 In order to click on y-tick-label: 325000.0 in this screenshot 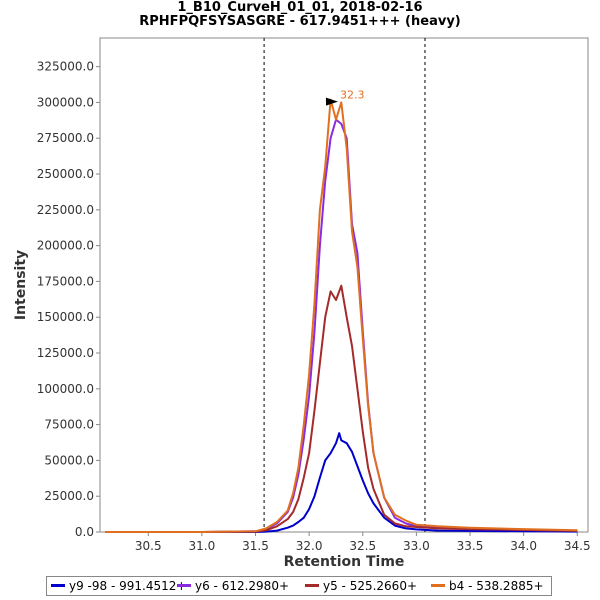, I will do `click(65, 67)`.